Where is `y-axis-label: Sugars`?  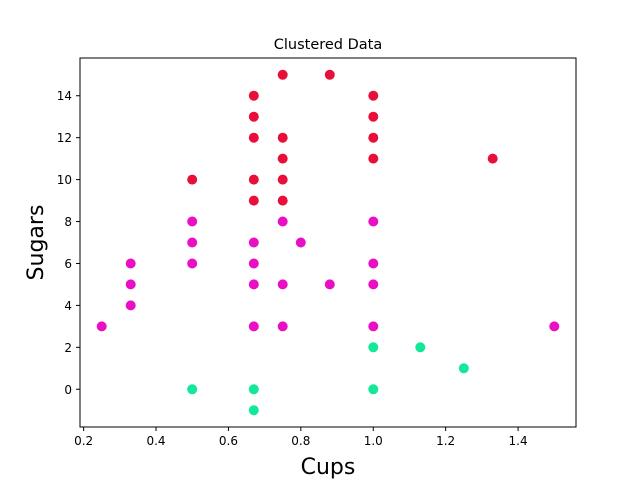
y-axis-label: Sugars is located at coordinates (36, 243).